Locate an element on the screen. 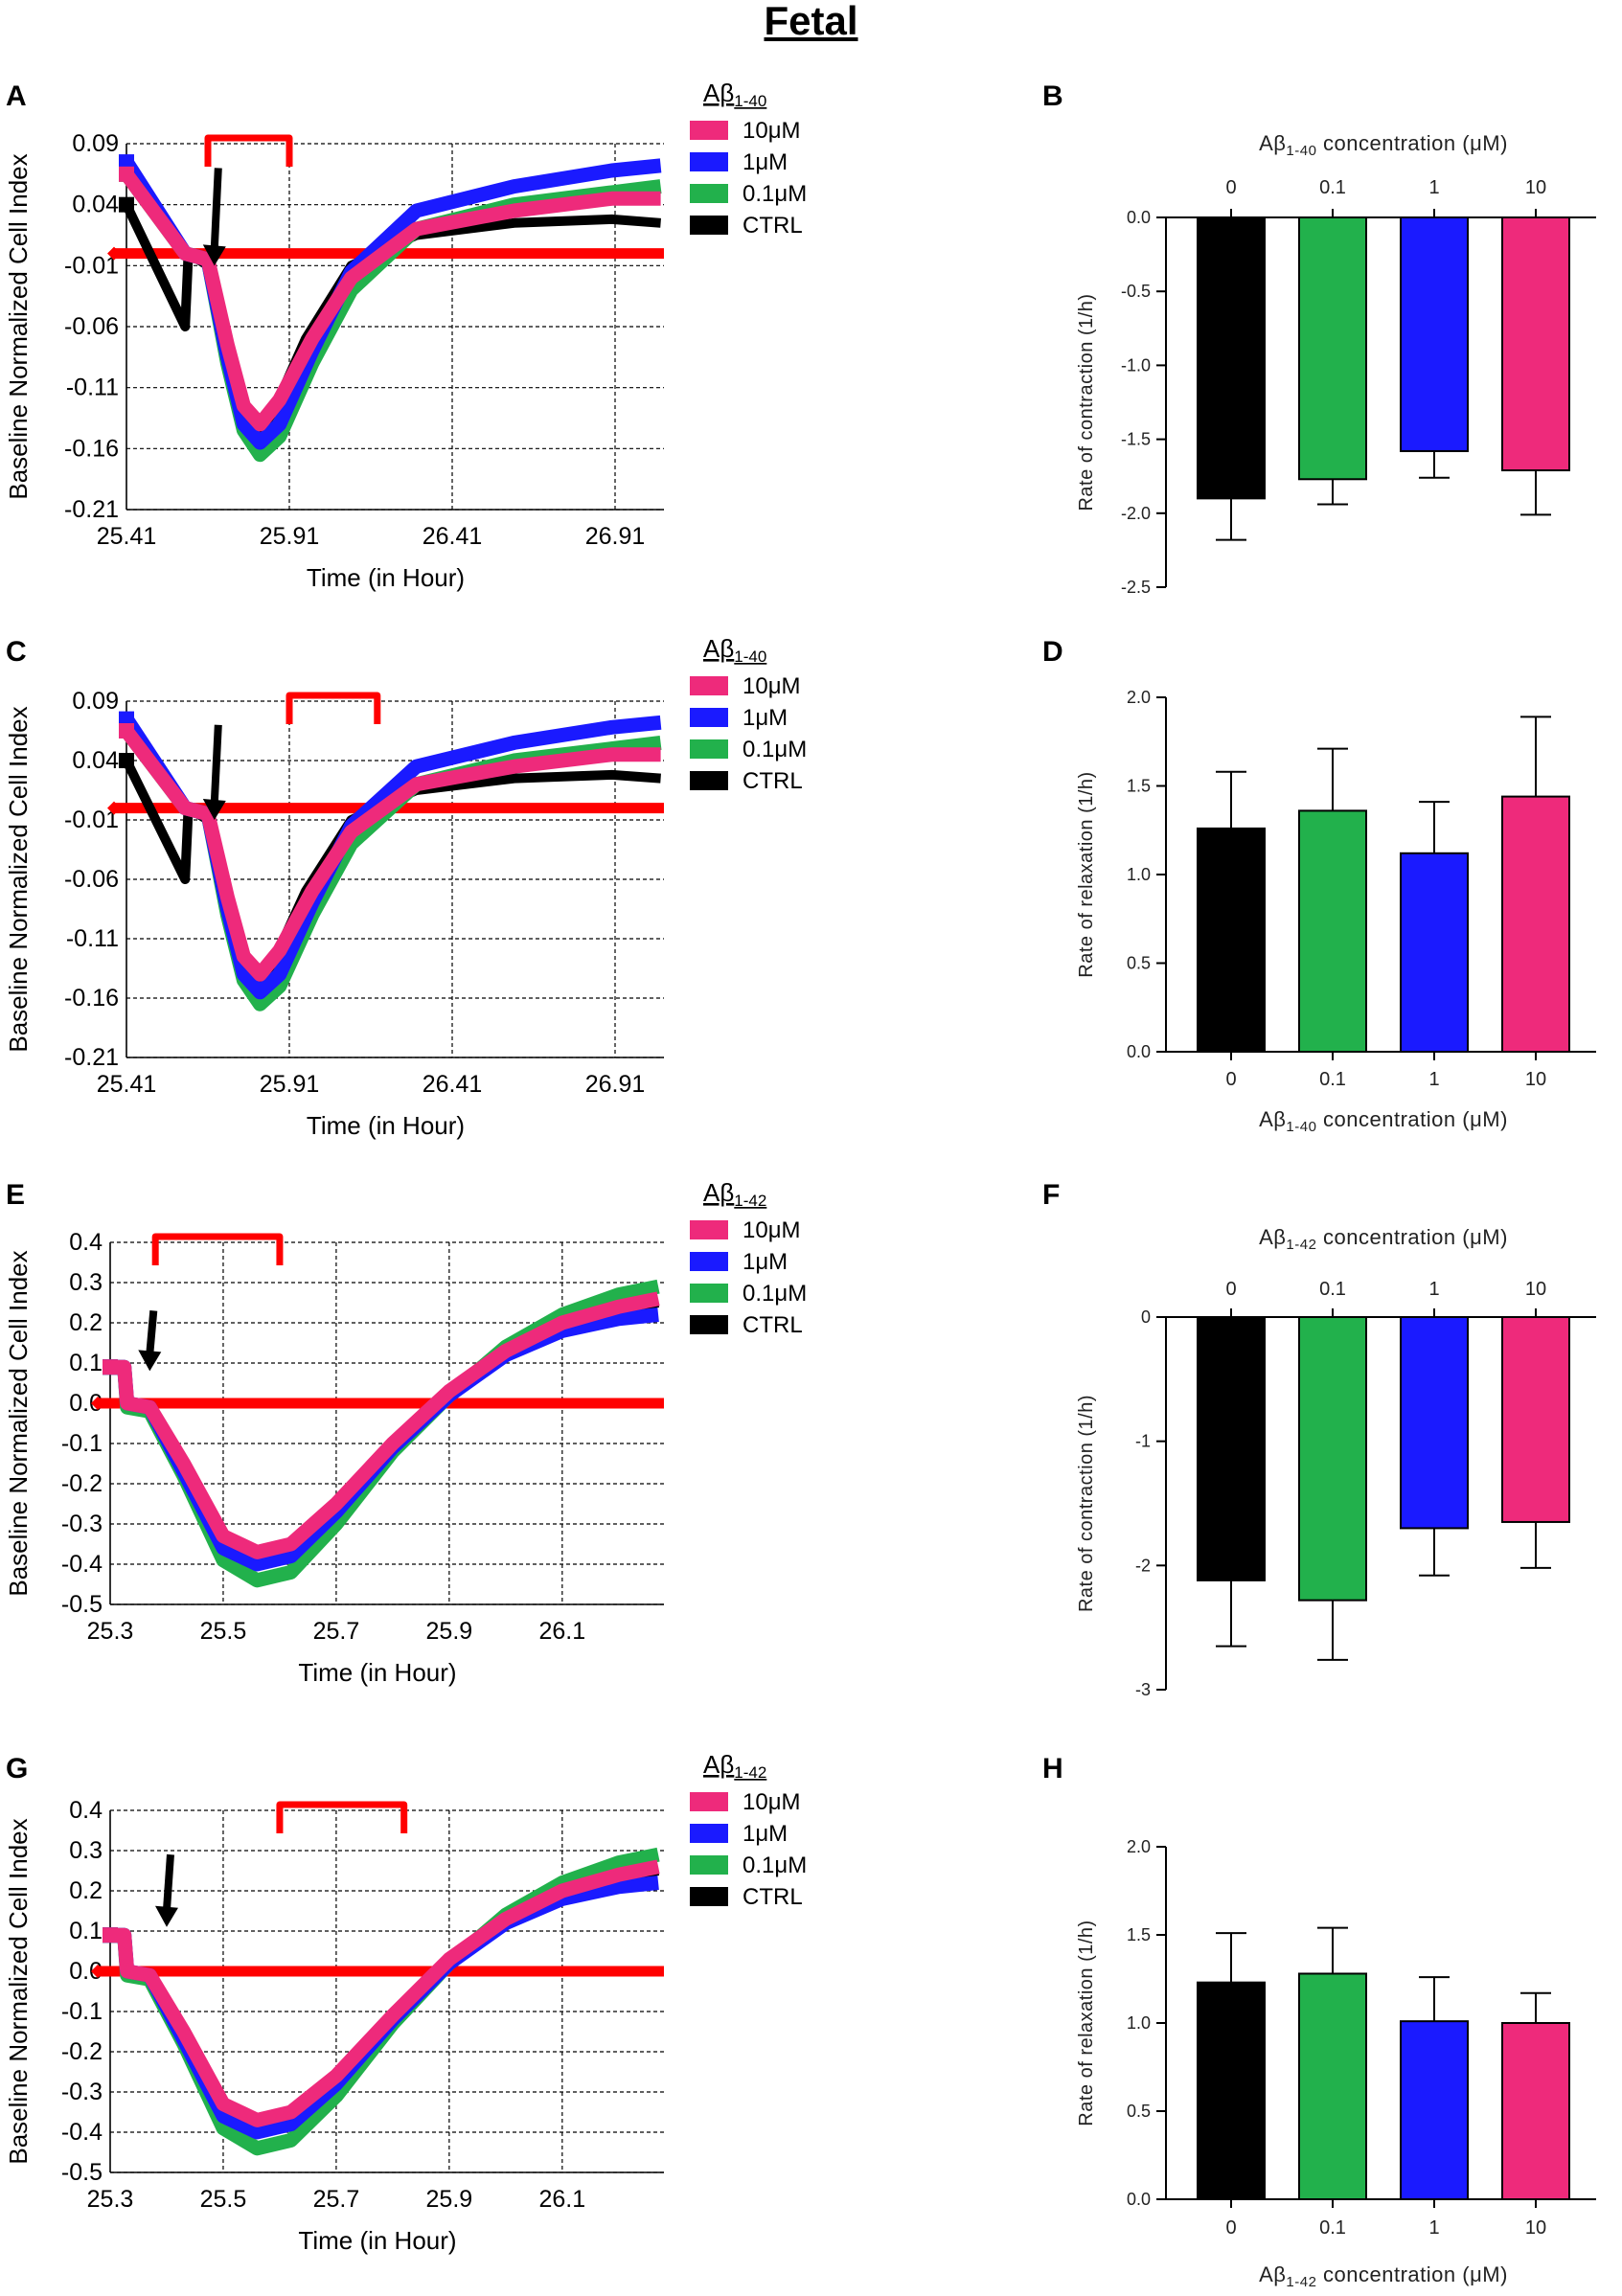 The image size is (1622, 2296). page-title: Fetal is located at coordinates (811, 22).